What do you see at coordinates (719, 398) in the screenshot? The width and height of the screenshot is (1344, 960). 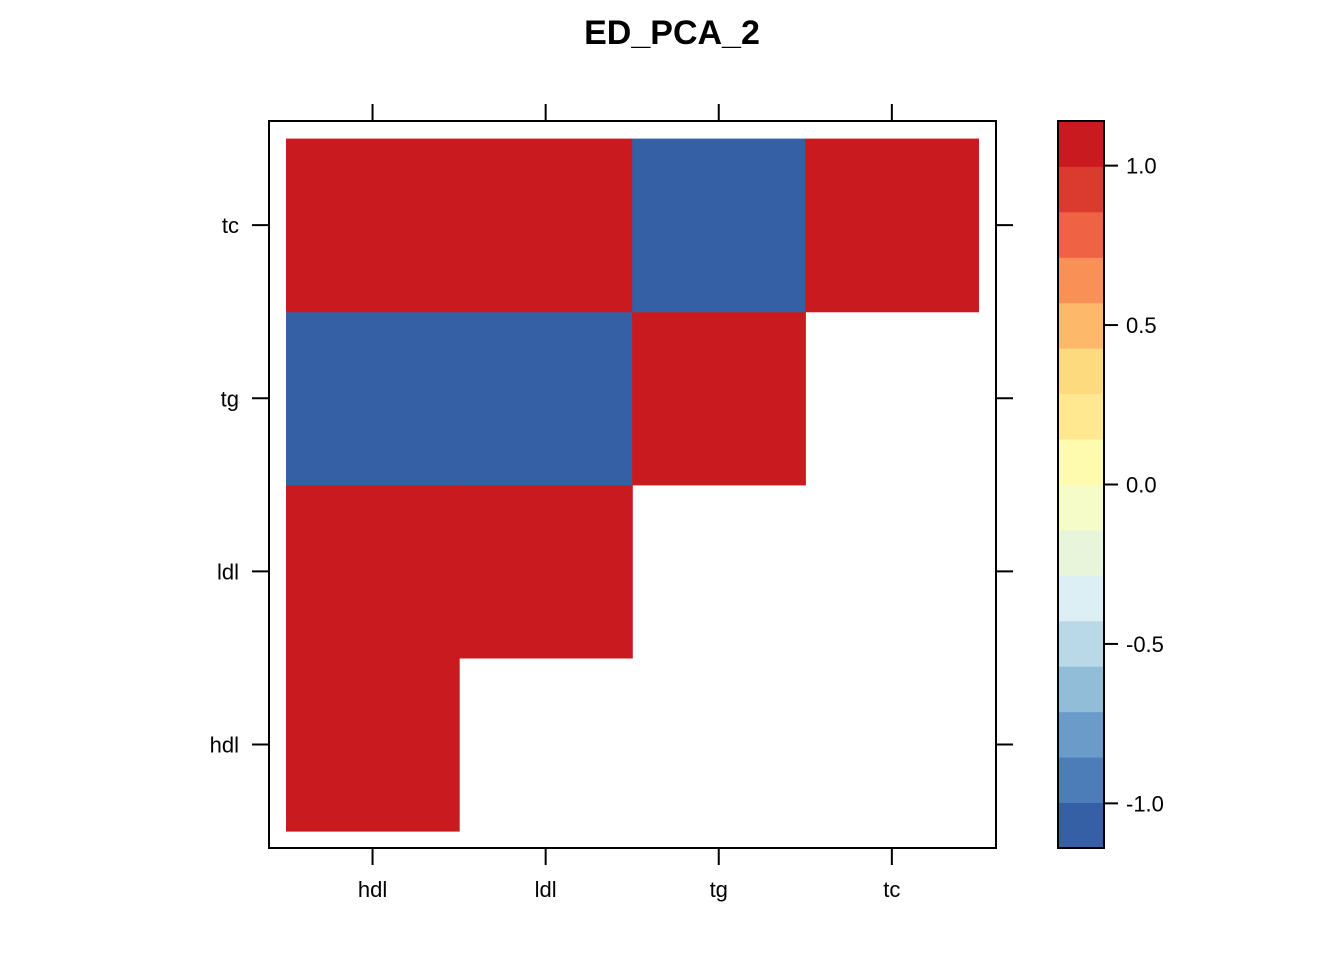 I see `heatmap-cell-tg-tg` at bounding box center [719, 398].